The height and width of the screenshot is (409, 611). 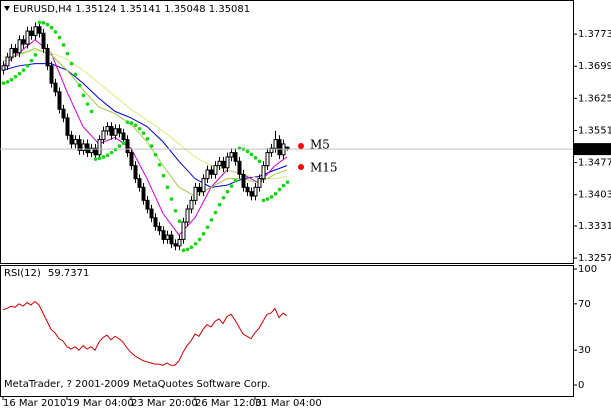 I want to click on rsi-title: RSI(12), so click(x=22, y=273).